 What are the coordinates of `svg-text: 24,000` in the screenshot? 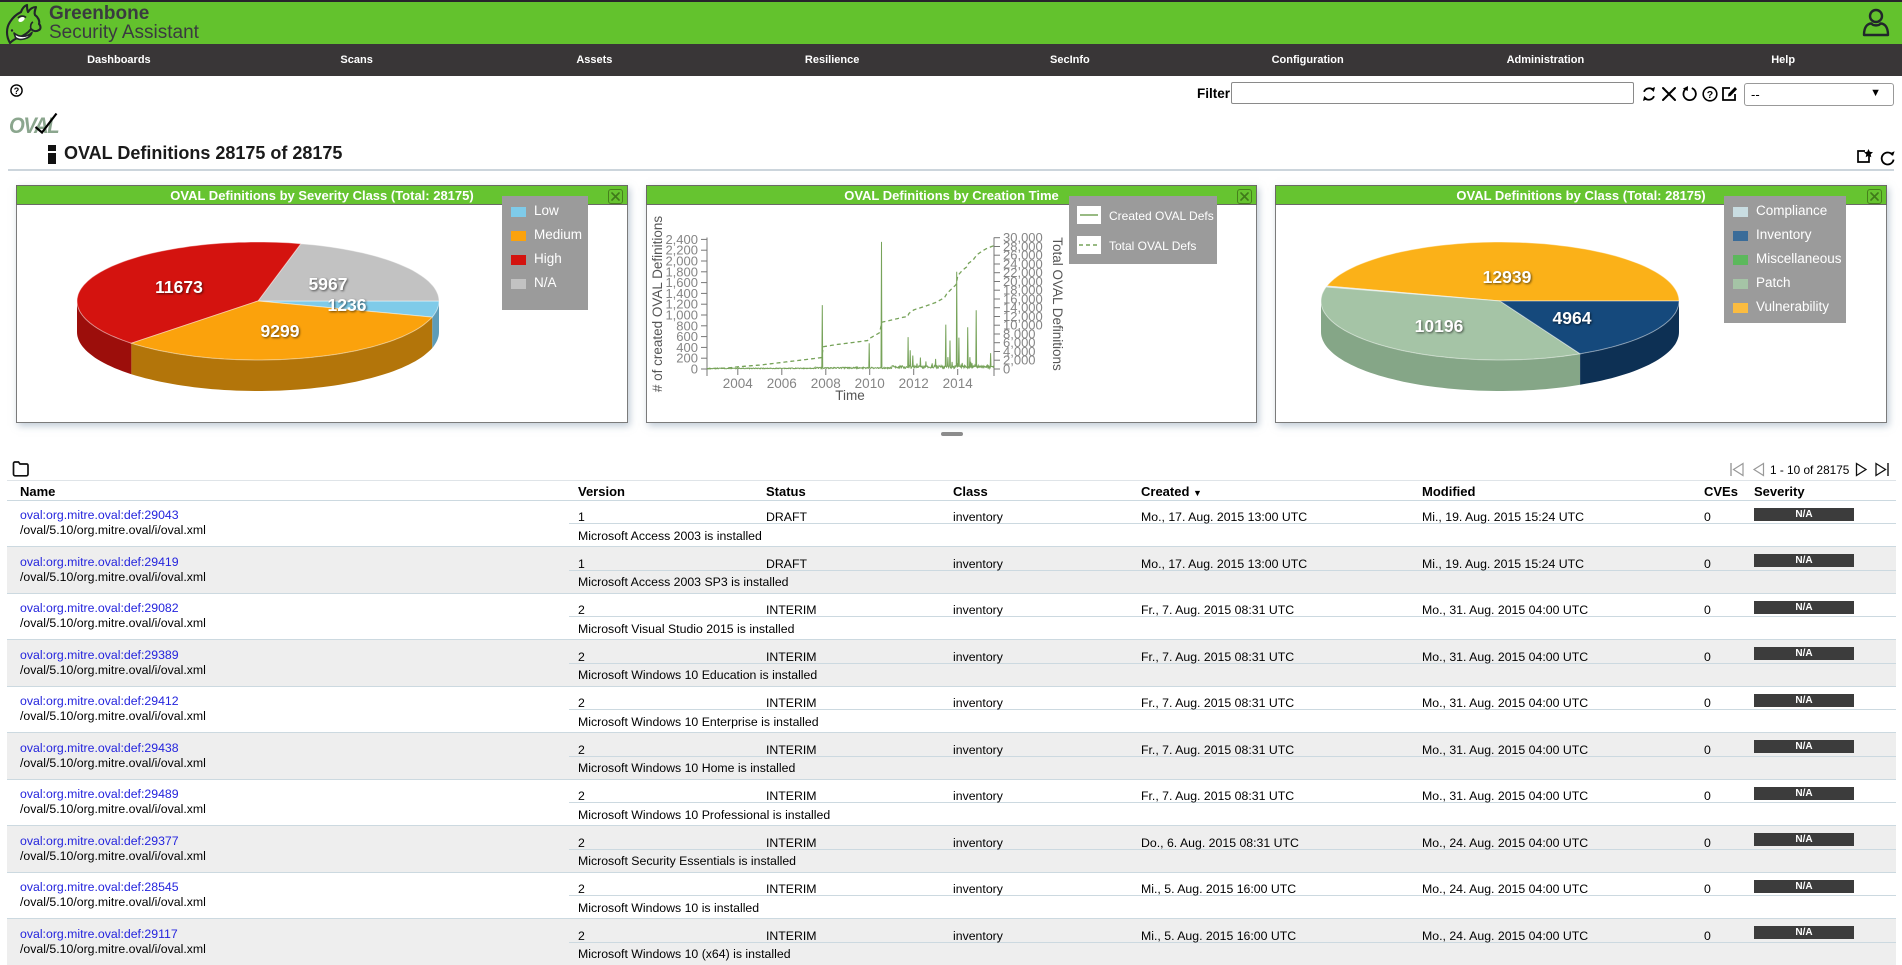 It's located at (1023, 264).